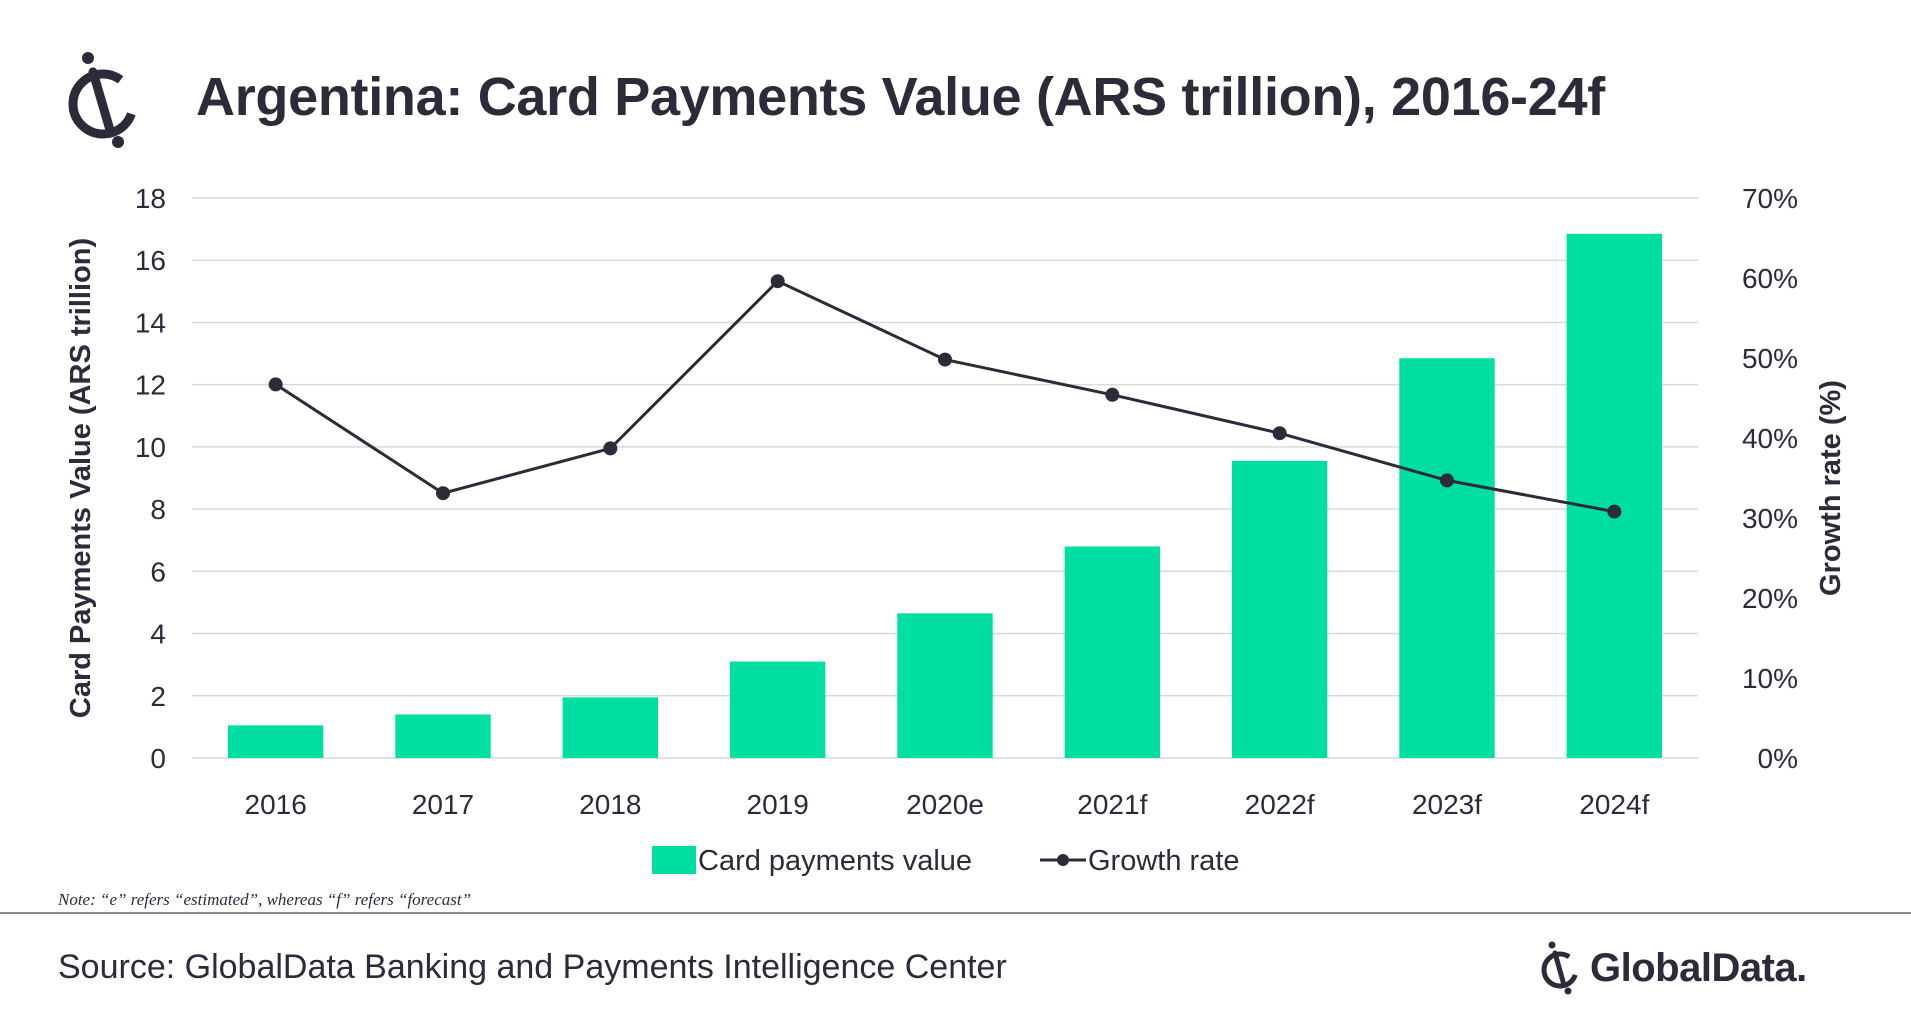  Describe the element at coordinates (1770, 198) in the screenshot. I see `y2-tick-label: 70%` at that location.